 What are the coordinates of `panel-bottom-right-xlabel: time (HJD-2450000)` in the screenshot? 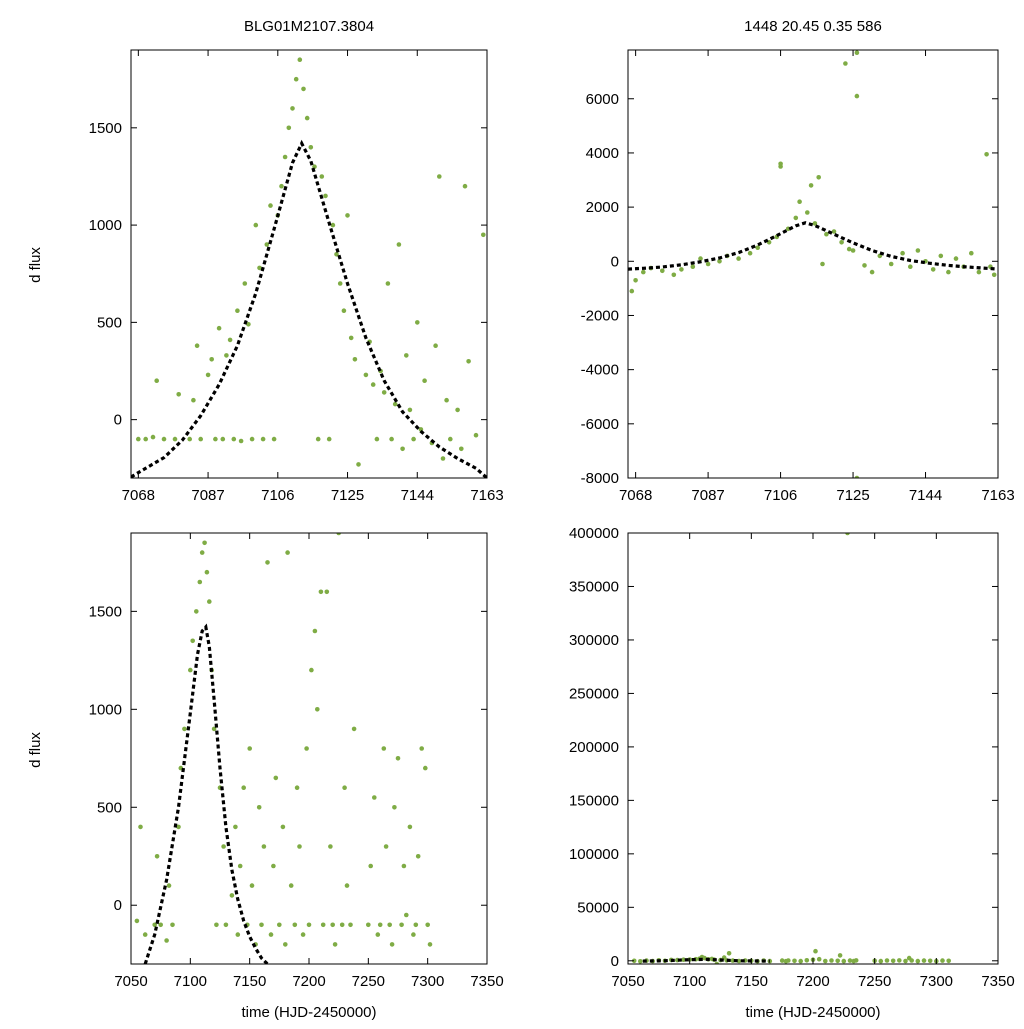 It's located at (812, 1012).